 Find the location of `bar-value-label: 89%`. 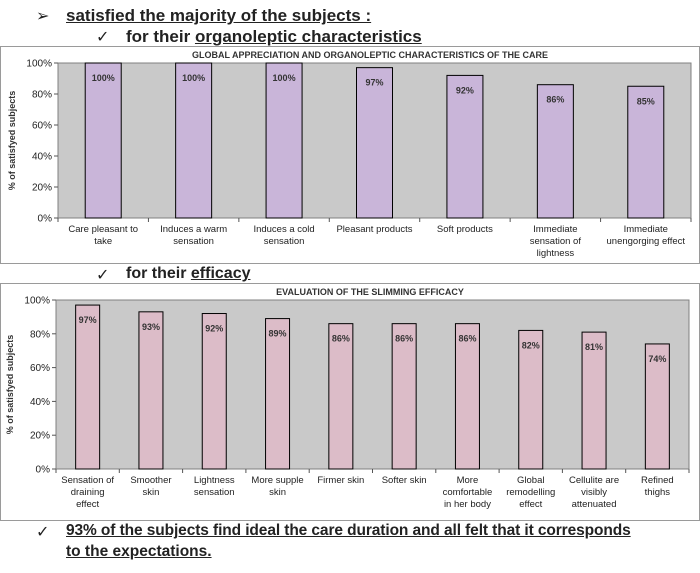

bar-value-label: 89% is located at coordinates (278, 334).